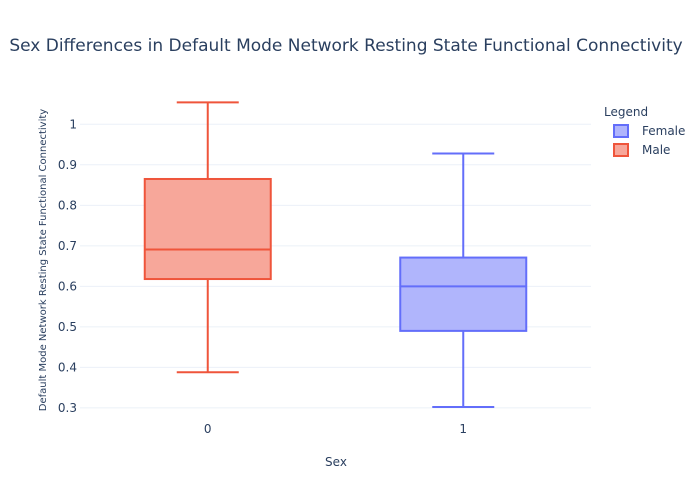 Image resolution: width=700 pixels, height=500 pixels. I want to click on x-axis-title: Sex, so click(336, 462).